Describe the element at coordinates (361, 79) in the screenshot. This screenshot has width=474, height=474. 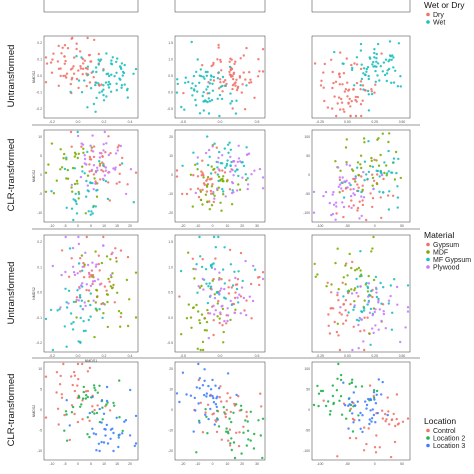
I see `scatter-panel: -0.25 0.00 0.25 0.50` at that location.